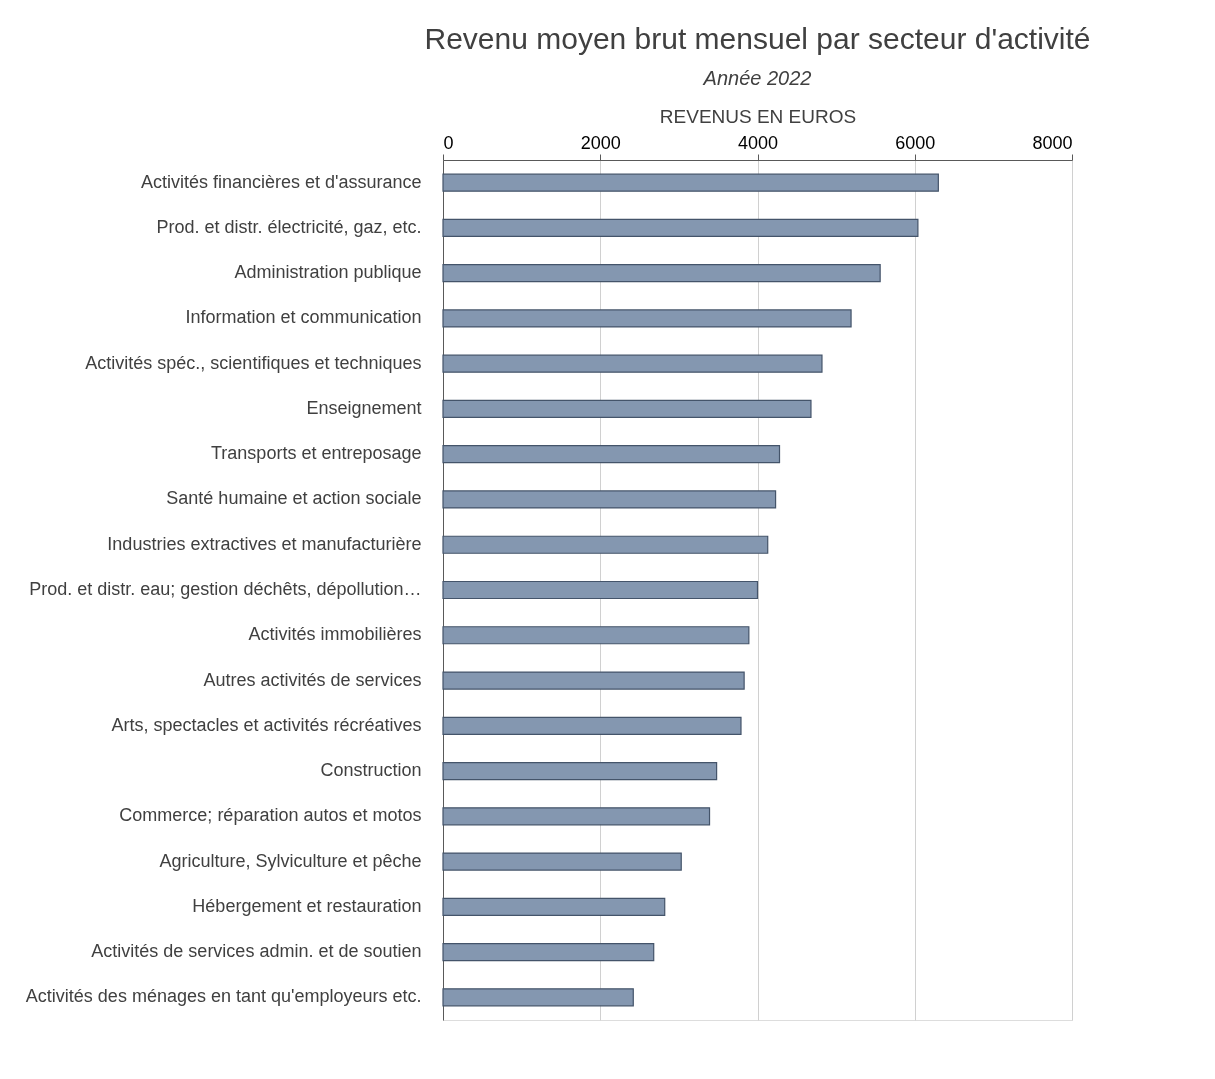  Describe the element at coordinates (223, 996) in the screenshot. I see `y-tick-label: Activités des ménages en tant qu'employeurs etc.` at that location.